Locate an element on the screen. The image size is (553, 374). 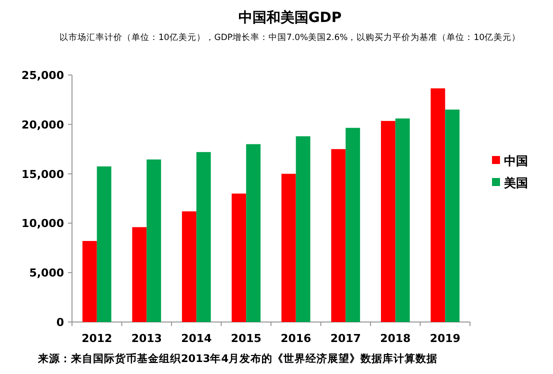
x-tick-label: 2016 is located at coordinates (296, 338).